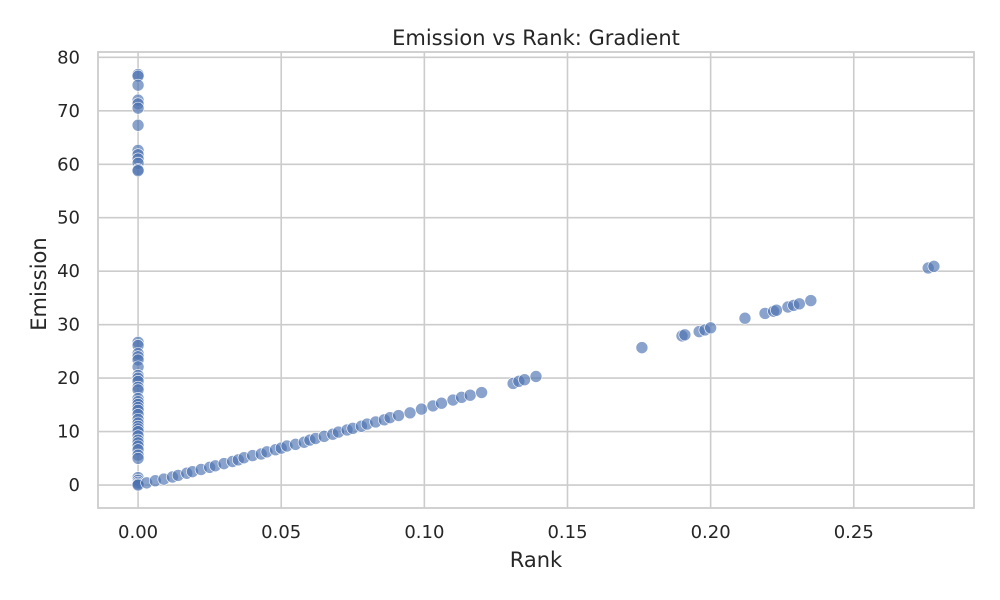 Image resolution: width=1000 pixels, height=600 pixels. What do you see at coordinates (68, 432) in the screenshot?
I see `y-tick-label: 10` at bounding box center [68, 432].